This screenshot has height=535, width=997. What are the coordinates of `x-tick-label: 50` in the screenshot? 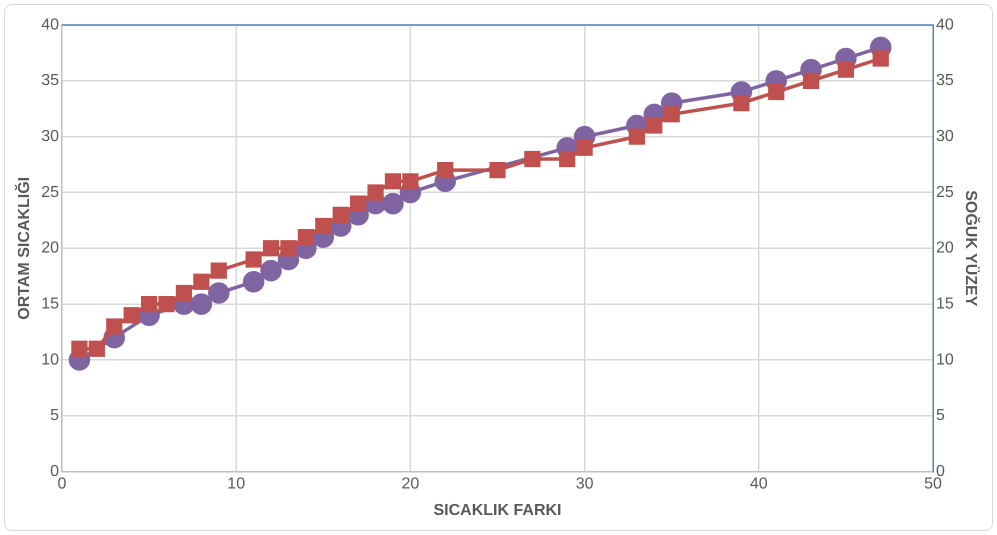 It's located at (933, 484).